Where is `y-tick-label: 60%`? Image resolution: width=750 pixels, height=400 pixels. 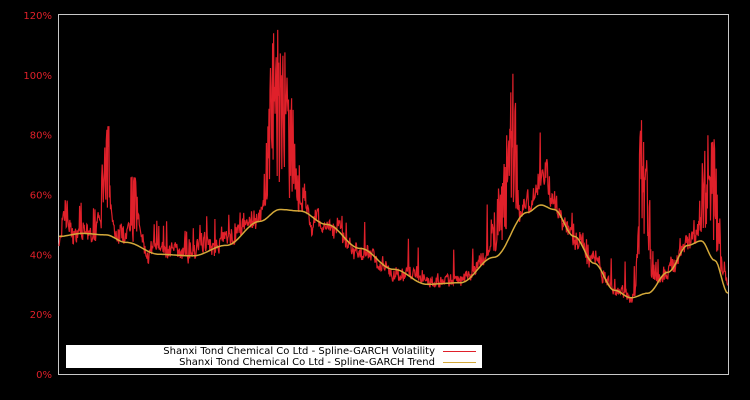 y-tick-label: 60% is located at coordinates (41, 196).